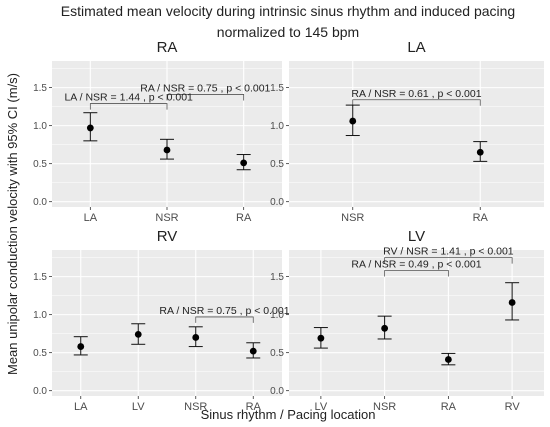 The width and height of the screenshot is (550, 427). Describe the element at coordinates (416, 236) in the screenshot. I see `panel-title-lv: LV` at that location.